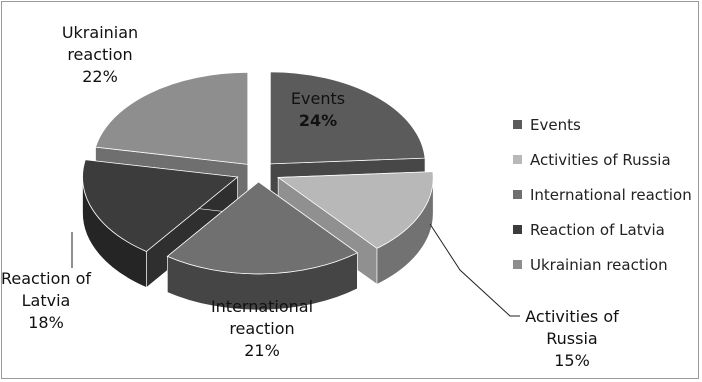  What do you see at coordinates (474, 270) in the screenshot?
I see `leader-activities-of-russia` at bounding box center [474, 270].